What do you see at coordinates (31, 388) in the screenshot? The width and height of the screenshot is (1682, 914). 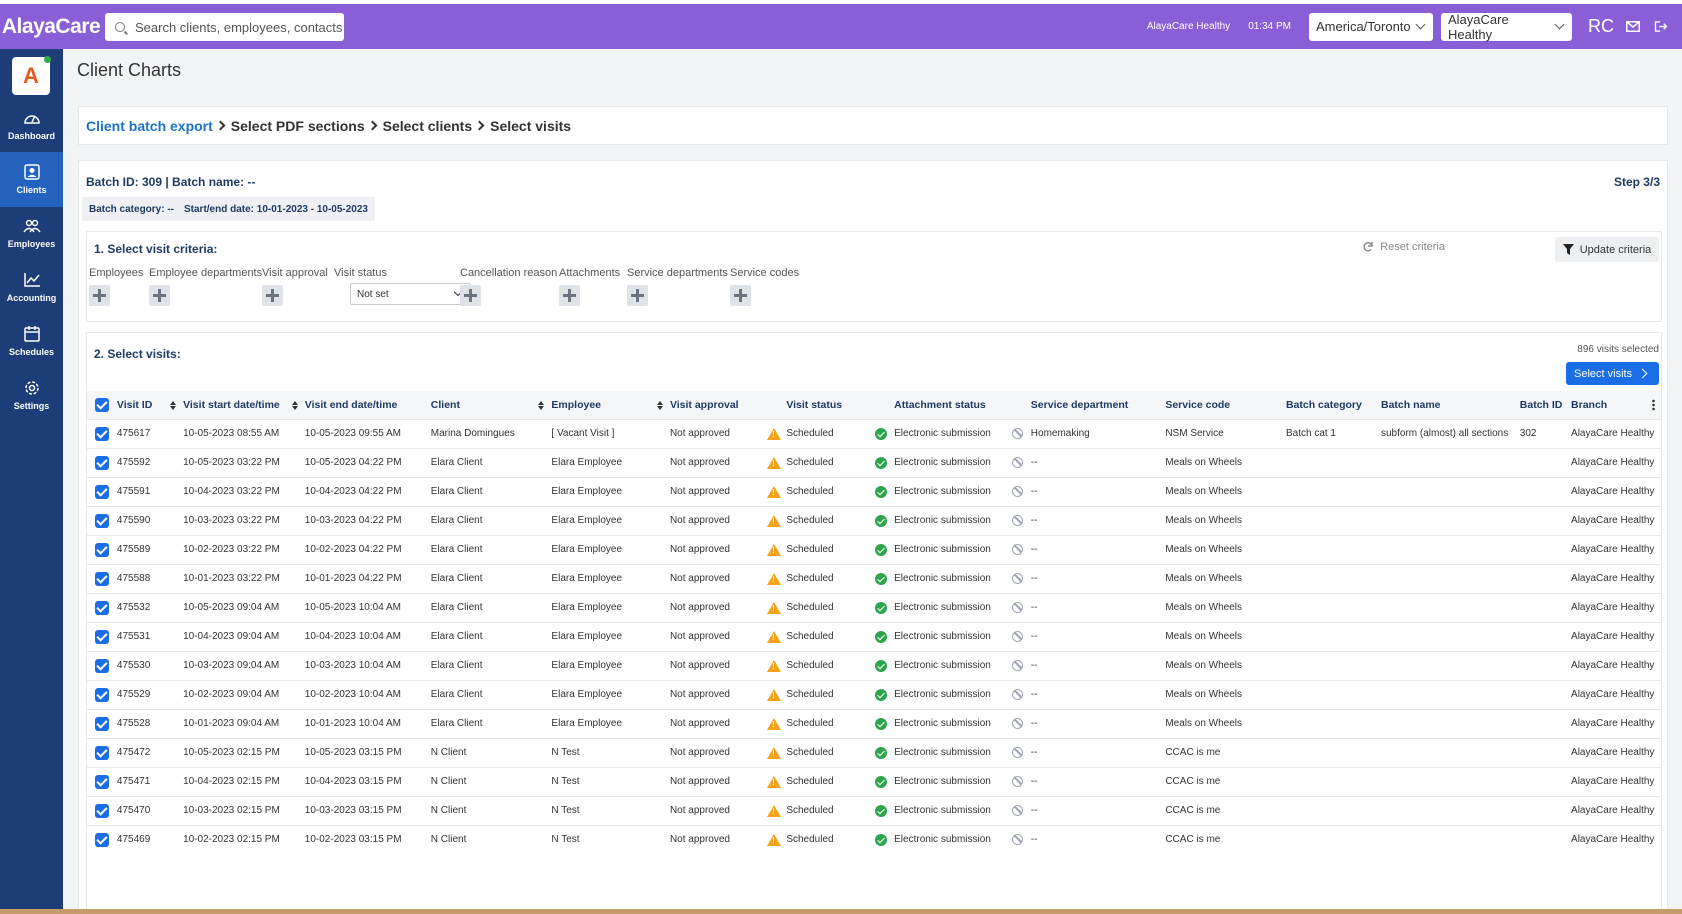 I see `gear-icon` at bounding box center [31, 388].